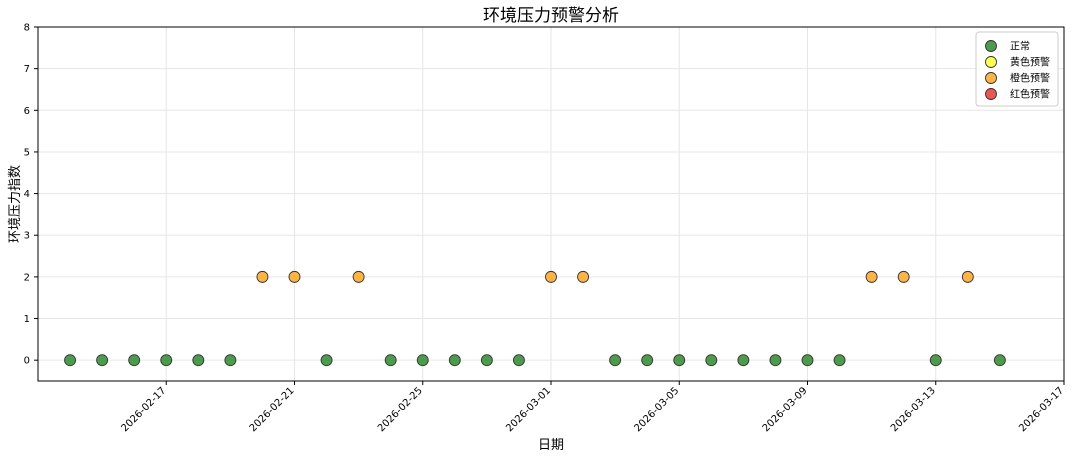  What do you see at coordinates (1030, 78) in the screenshot?
I see `legend-label: 橙色预警` at bounding box center [1030, 78].